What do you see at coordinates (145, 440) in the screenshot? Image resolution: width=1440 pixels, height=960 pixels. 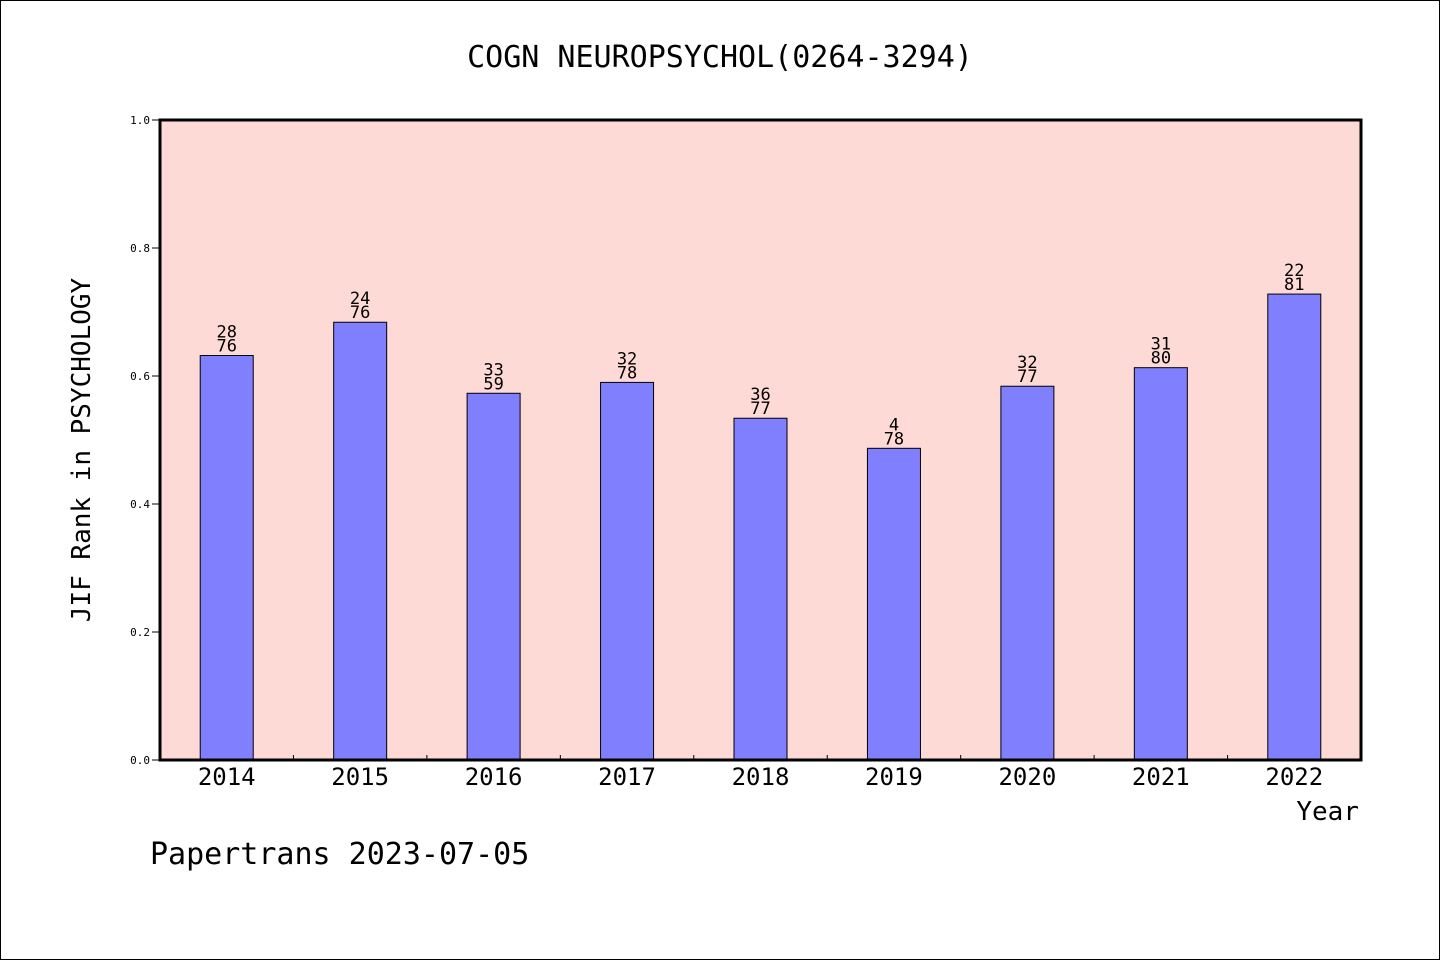 I see `y-axis: 0.0 0.2 0.4 0.6 0.8 1.0` at bounding box center [145, 440].